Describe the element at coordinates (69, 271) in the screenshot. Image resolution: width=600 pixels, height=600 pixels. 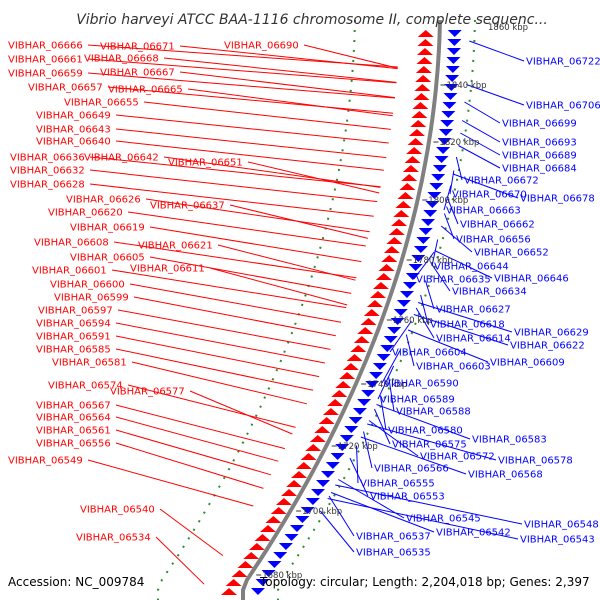
I see `left-gene-label: VIBHAR_06601` at that location.